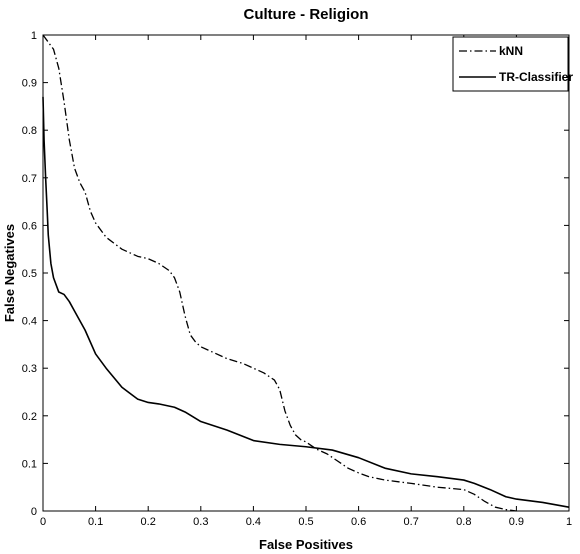  I want to click on y-tick-label: 0.2, so click(29, 417).